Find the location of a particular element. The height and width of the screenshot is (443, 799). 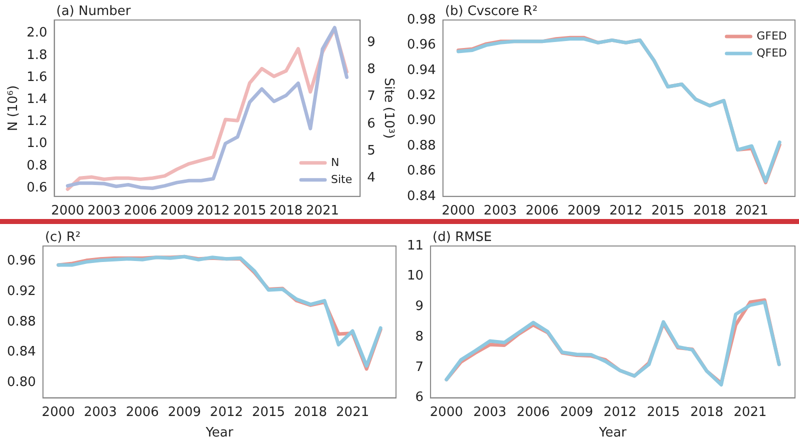

y2-tick-label: 7 is located at coordinates (371, 96).